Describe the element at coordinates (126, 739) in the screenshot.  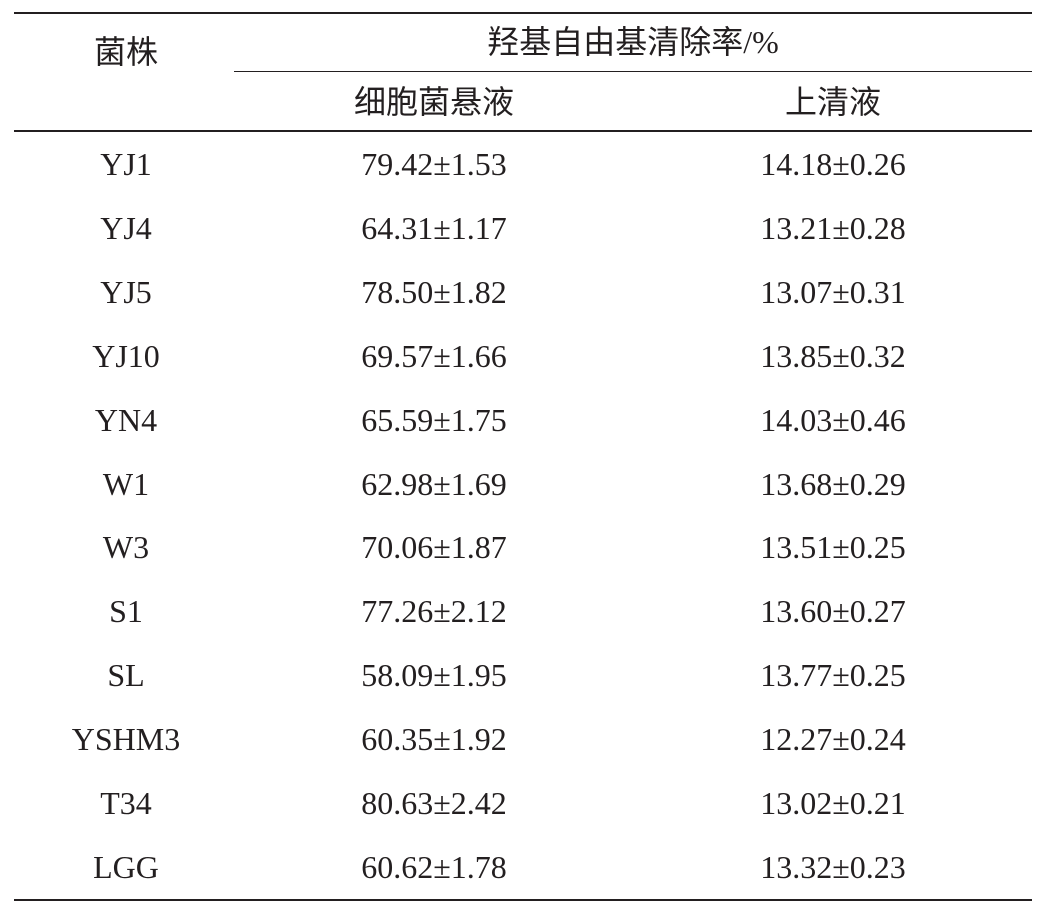
I see `cell-strain: YSHM3` at that location.